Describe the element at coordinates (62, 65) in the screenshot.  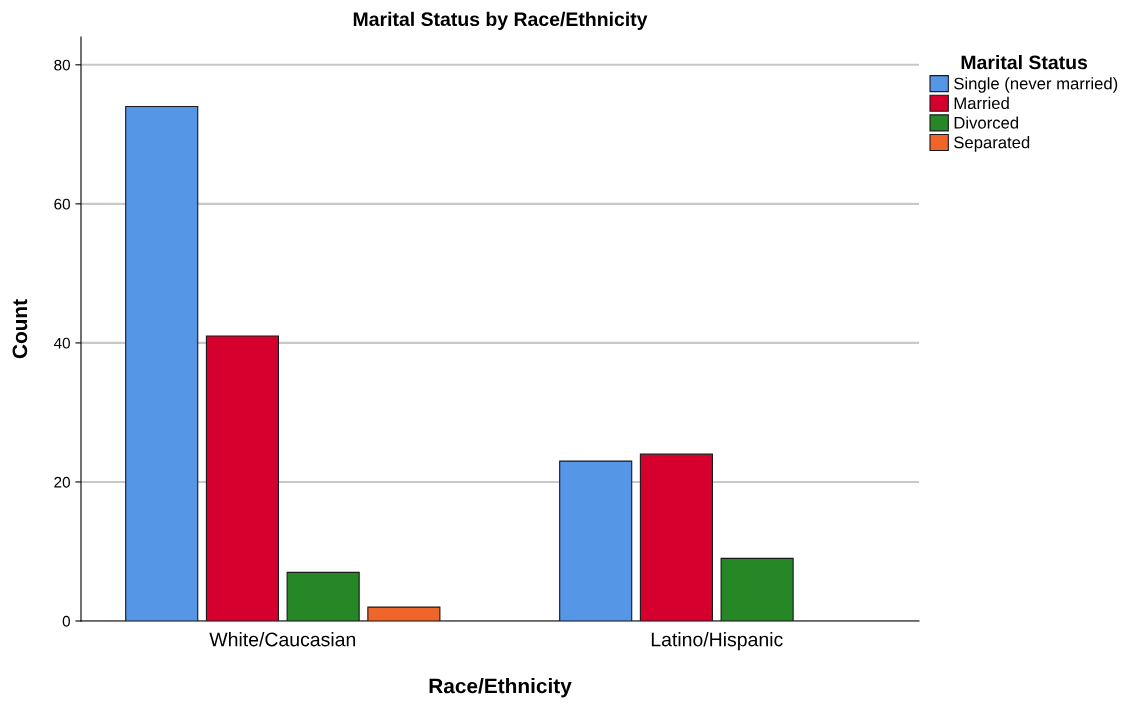
I see `y-tick-label: 80` at that location.